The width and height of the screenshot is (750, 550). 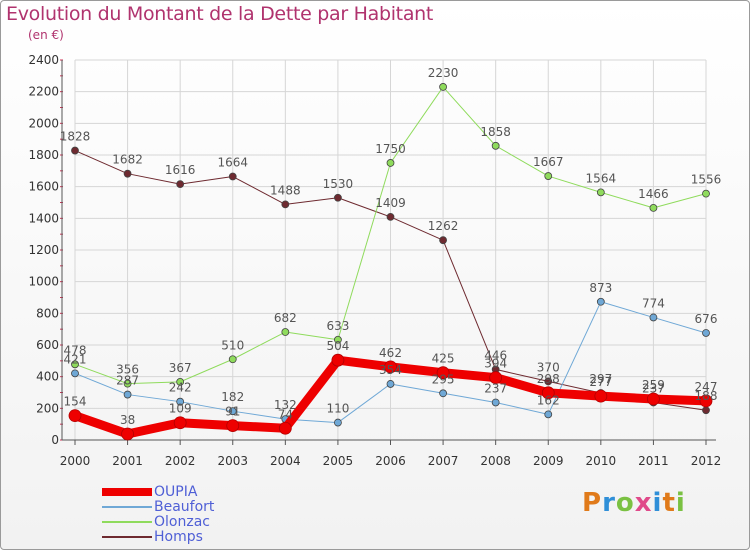 I want to click on data-label-oupia: 259, so click(x=653, y=385).